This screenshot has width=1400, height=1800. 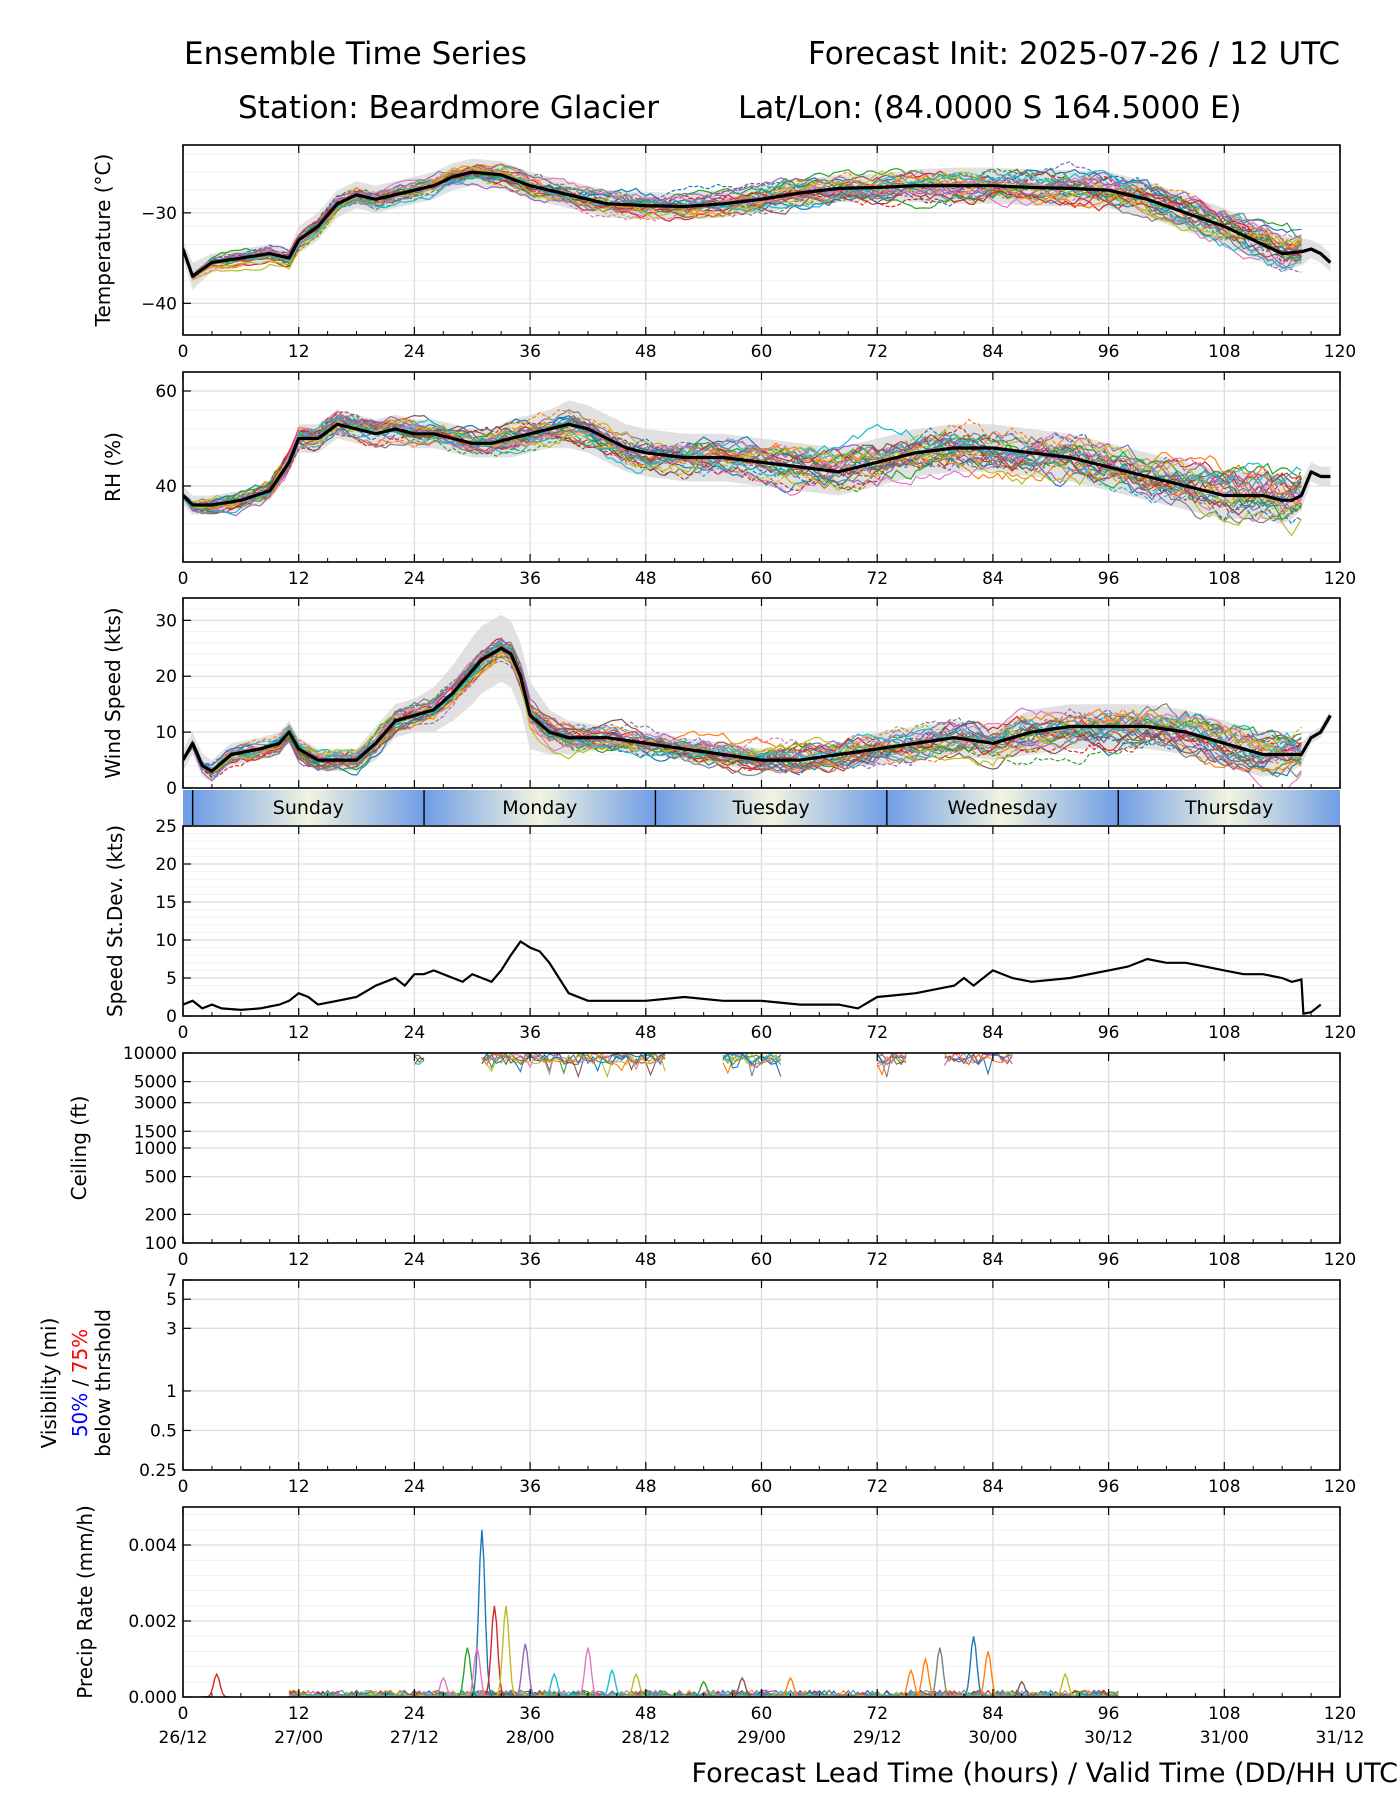 What do you see at coordinates (152, 1546) in the screenshot?
I see `y-tick-label: 0.004` at bounding box center [152, 1546].